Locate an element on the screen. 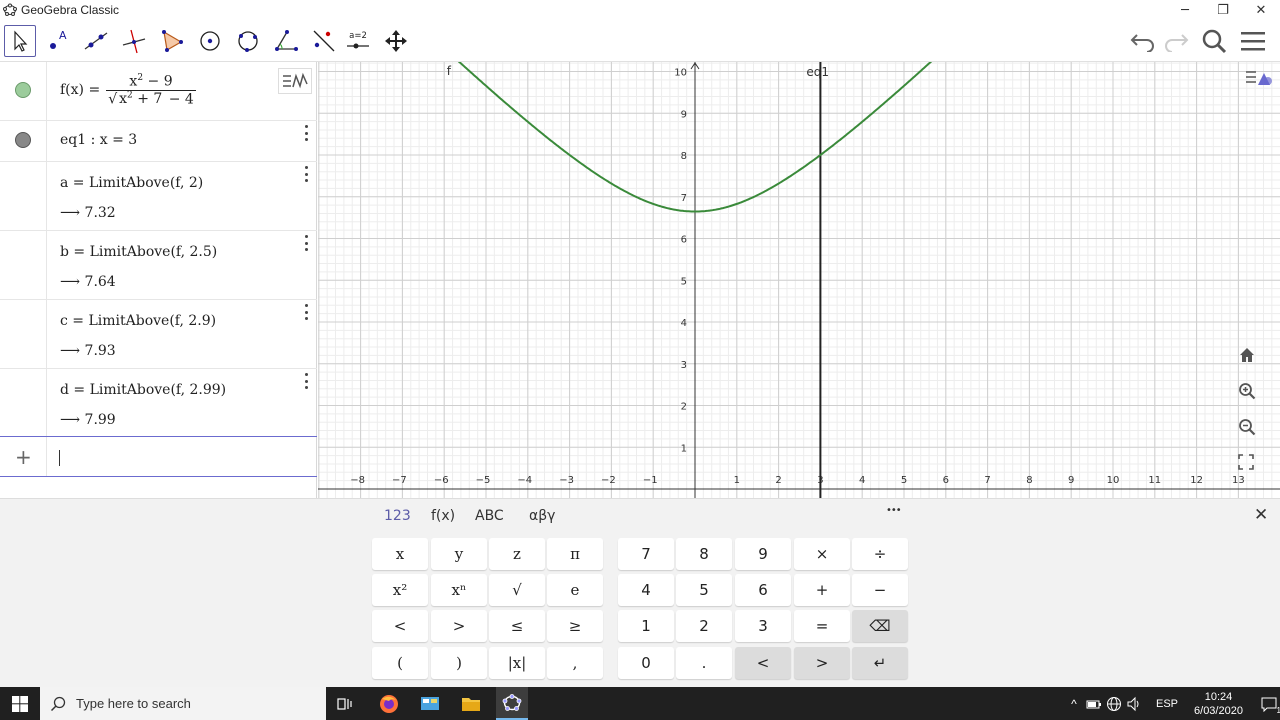 This screenshot has width=1280, height=720. key-1: 1 is located at coordinates (646, 626).